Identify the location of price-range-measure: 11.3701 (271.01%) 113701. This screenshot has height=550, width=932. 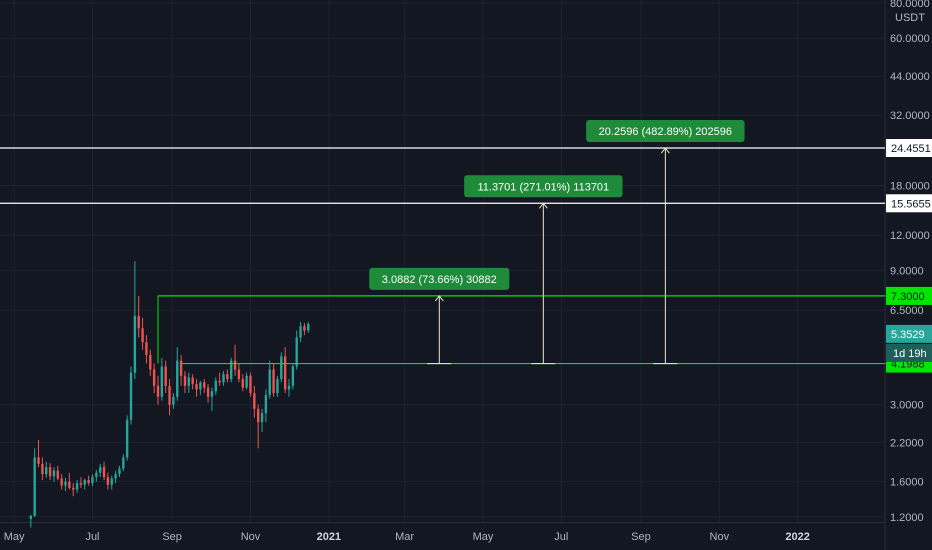
(543, 270).